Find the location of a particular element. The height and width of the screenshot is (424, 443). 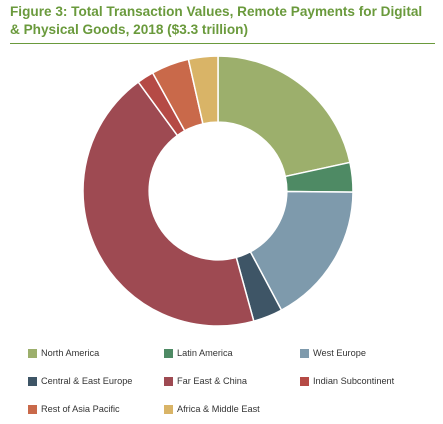

legend-label: Africa & Middle East is located at coordinates (218, 409).